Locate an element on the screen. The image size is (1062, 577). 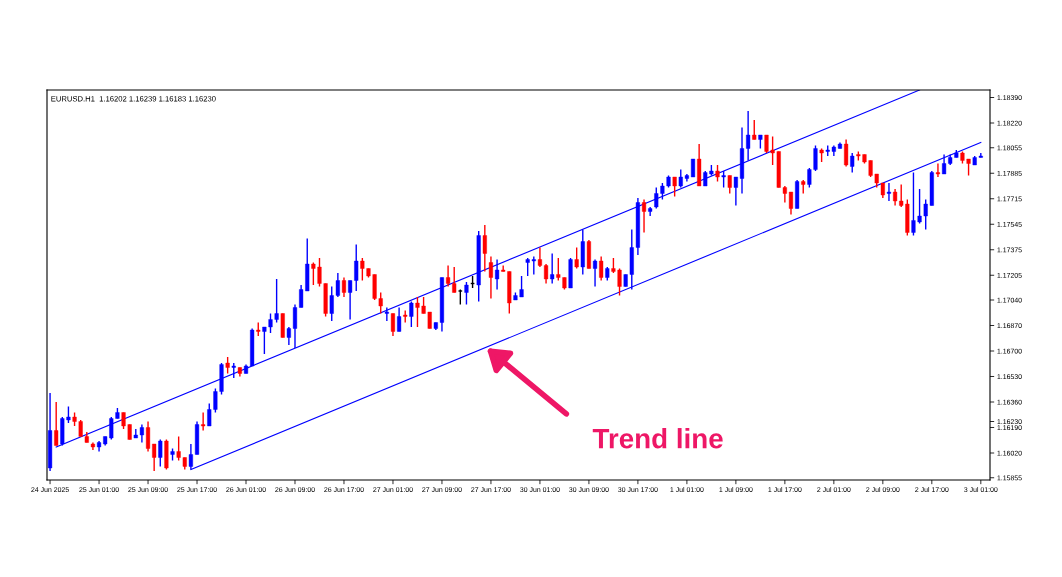
annotation: Trend line is located at coordinates (657, 438).